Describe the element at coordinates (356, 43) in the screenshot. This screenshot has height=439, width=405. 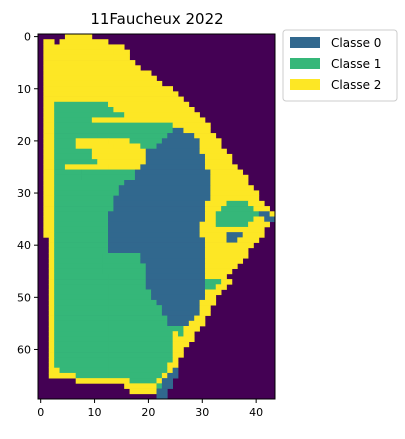
I see `legend-label: Classe 0` at that location.